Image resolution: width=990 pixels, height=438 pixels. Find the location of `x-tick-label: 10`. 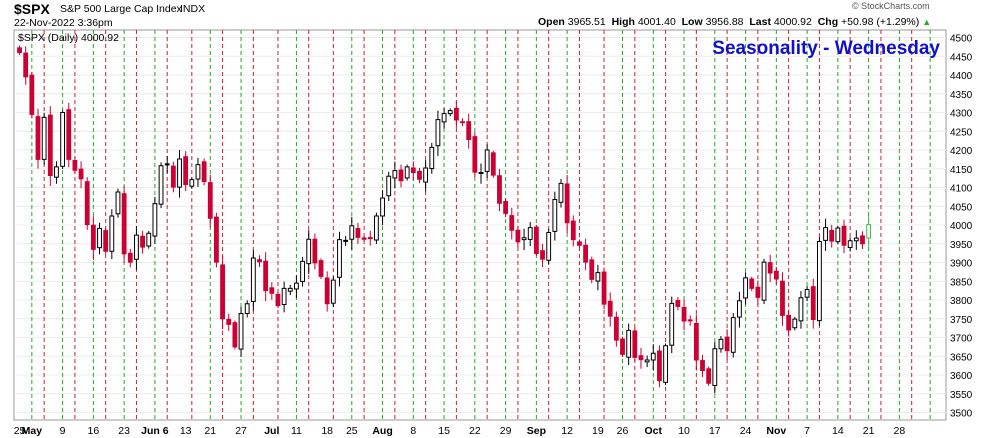

x-tick-label: 10 is located at coordinates (684, 431).